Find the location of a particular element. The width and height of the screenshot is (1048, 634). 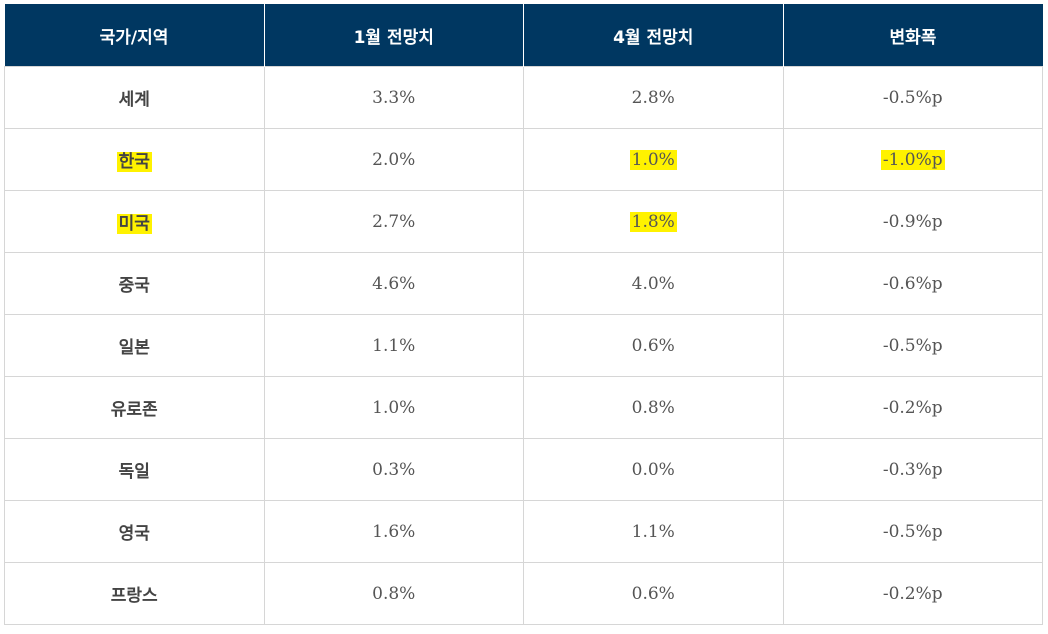

jan-forecast-cell-value: 1.6% is located at coordinates (394, 531).